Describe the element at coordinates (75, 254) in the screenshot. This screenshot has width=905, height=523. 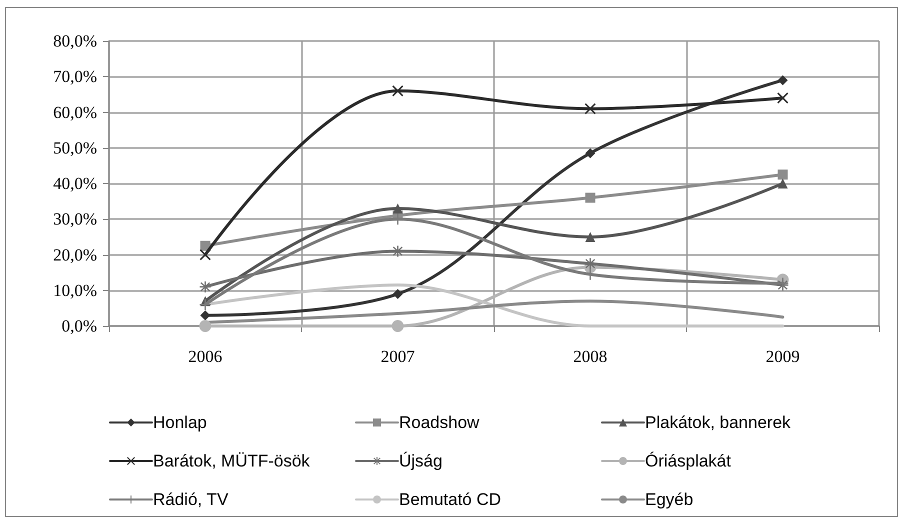
I see `y-tick-label: 20,0%` at that location.